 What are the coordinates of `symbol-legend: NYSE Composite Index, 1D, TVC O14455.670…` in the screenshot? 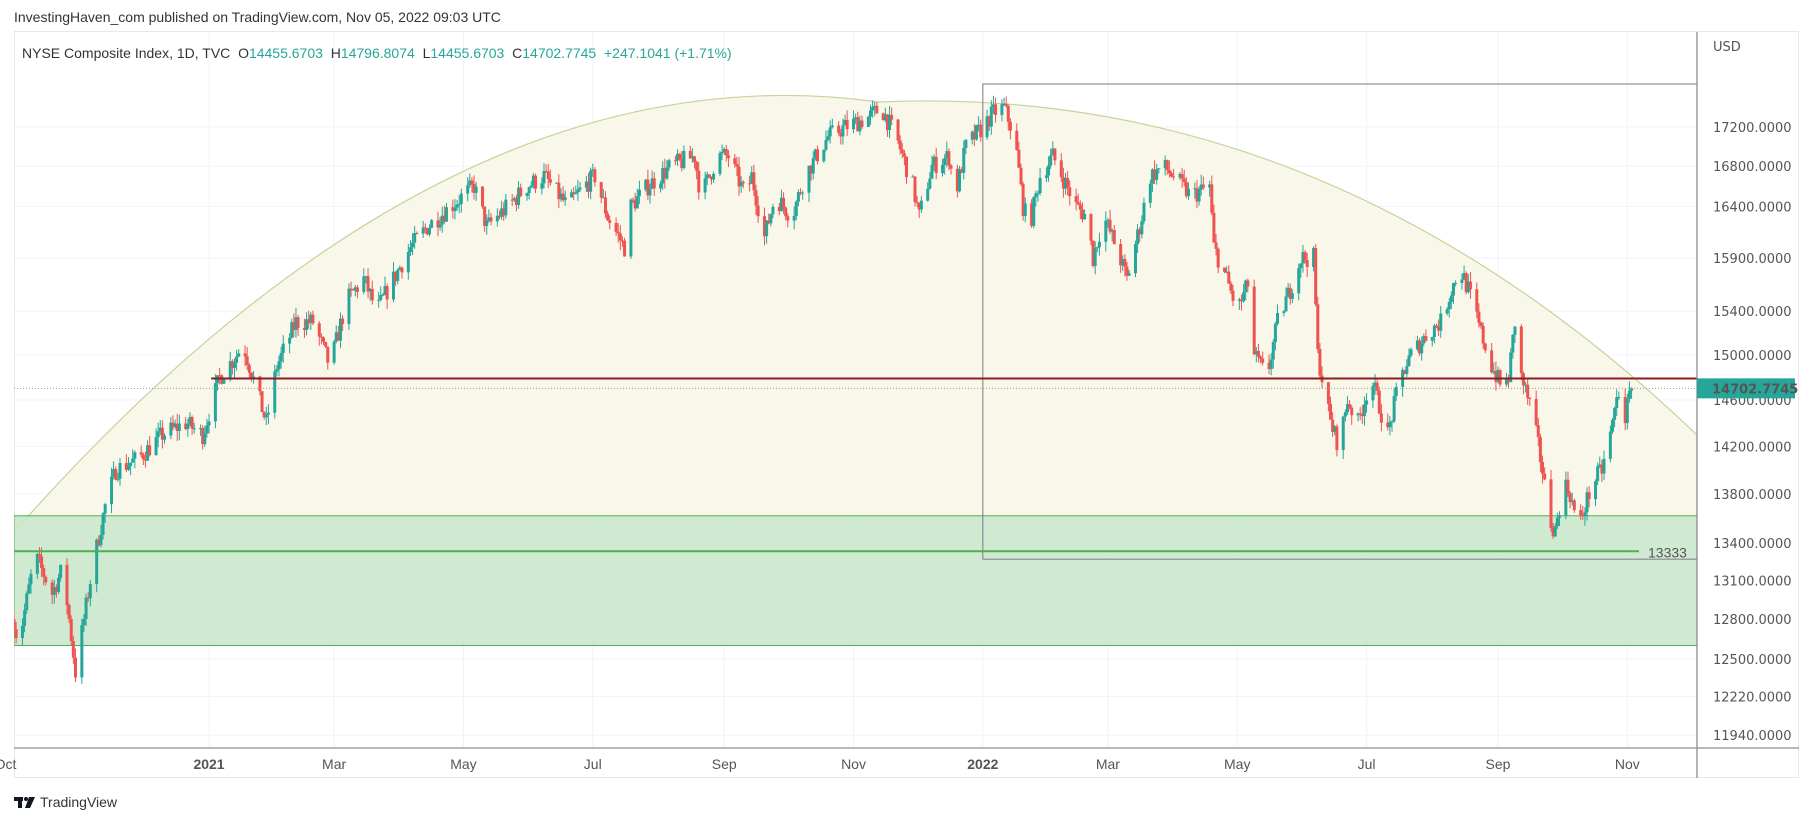 It's located at (377, 53).